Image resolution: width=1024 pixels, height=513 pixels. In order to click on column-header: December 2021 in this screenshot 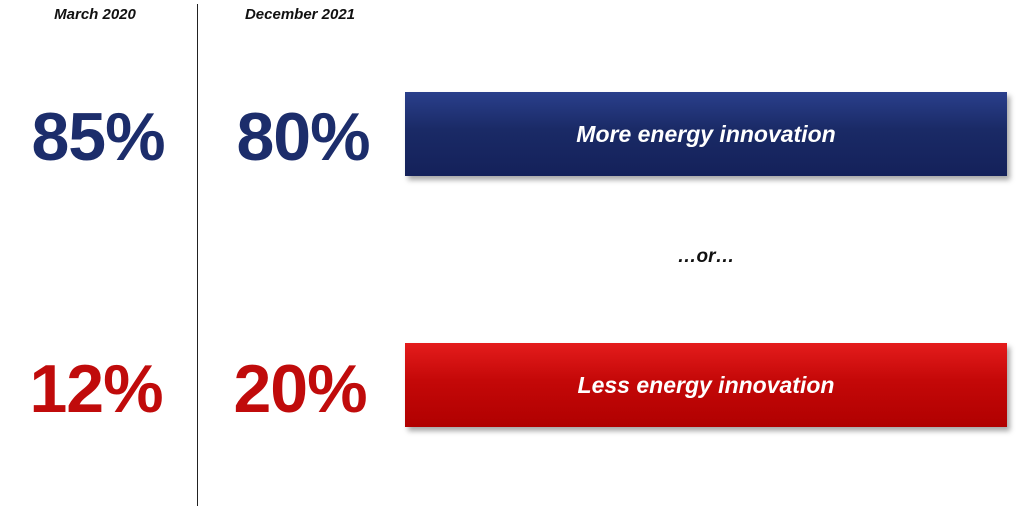, I will do `click(300, 14)`.